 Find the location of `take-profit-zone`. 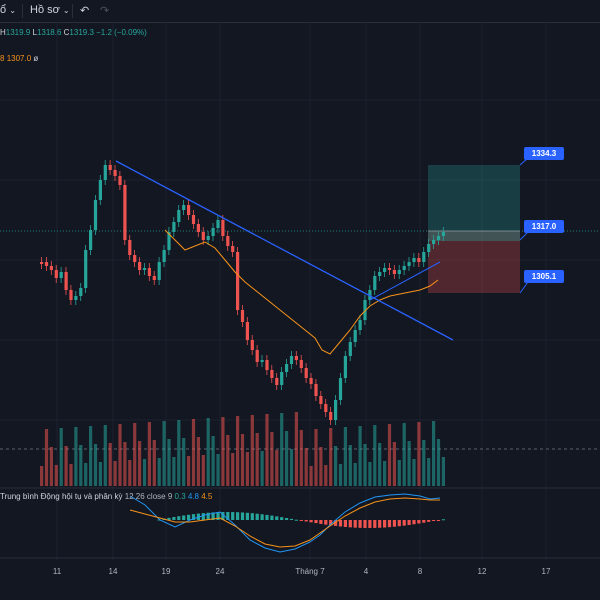

take-profit-zone is located at coordinates (474, 198).